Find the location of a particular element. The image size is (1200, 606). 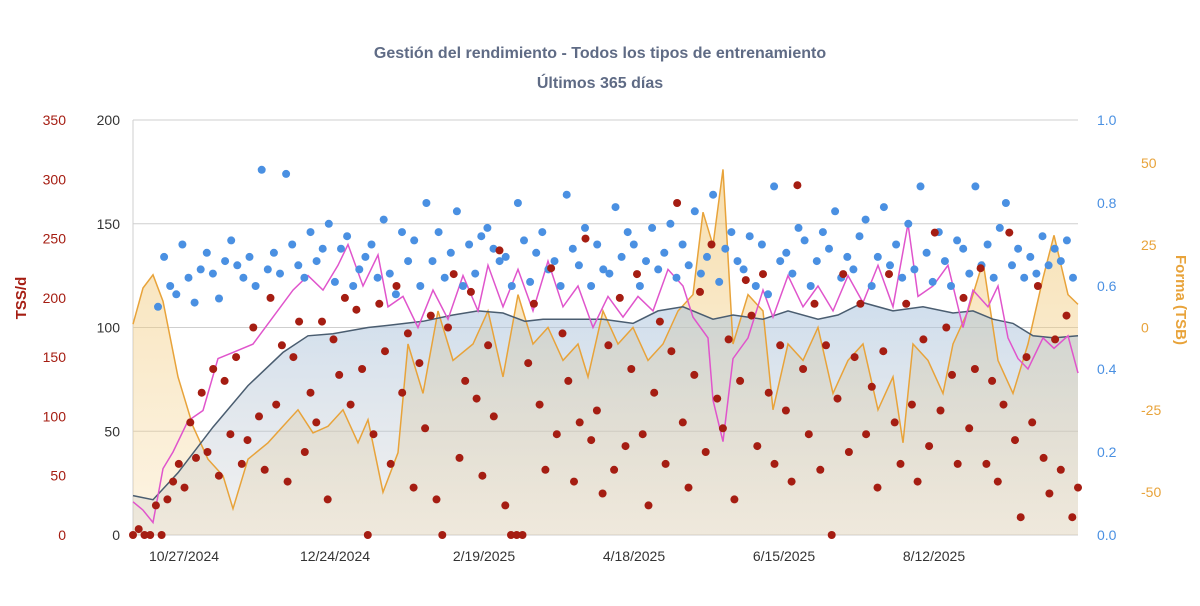

tss-tick-label: 350 is located at coordinates (55, 120).